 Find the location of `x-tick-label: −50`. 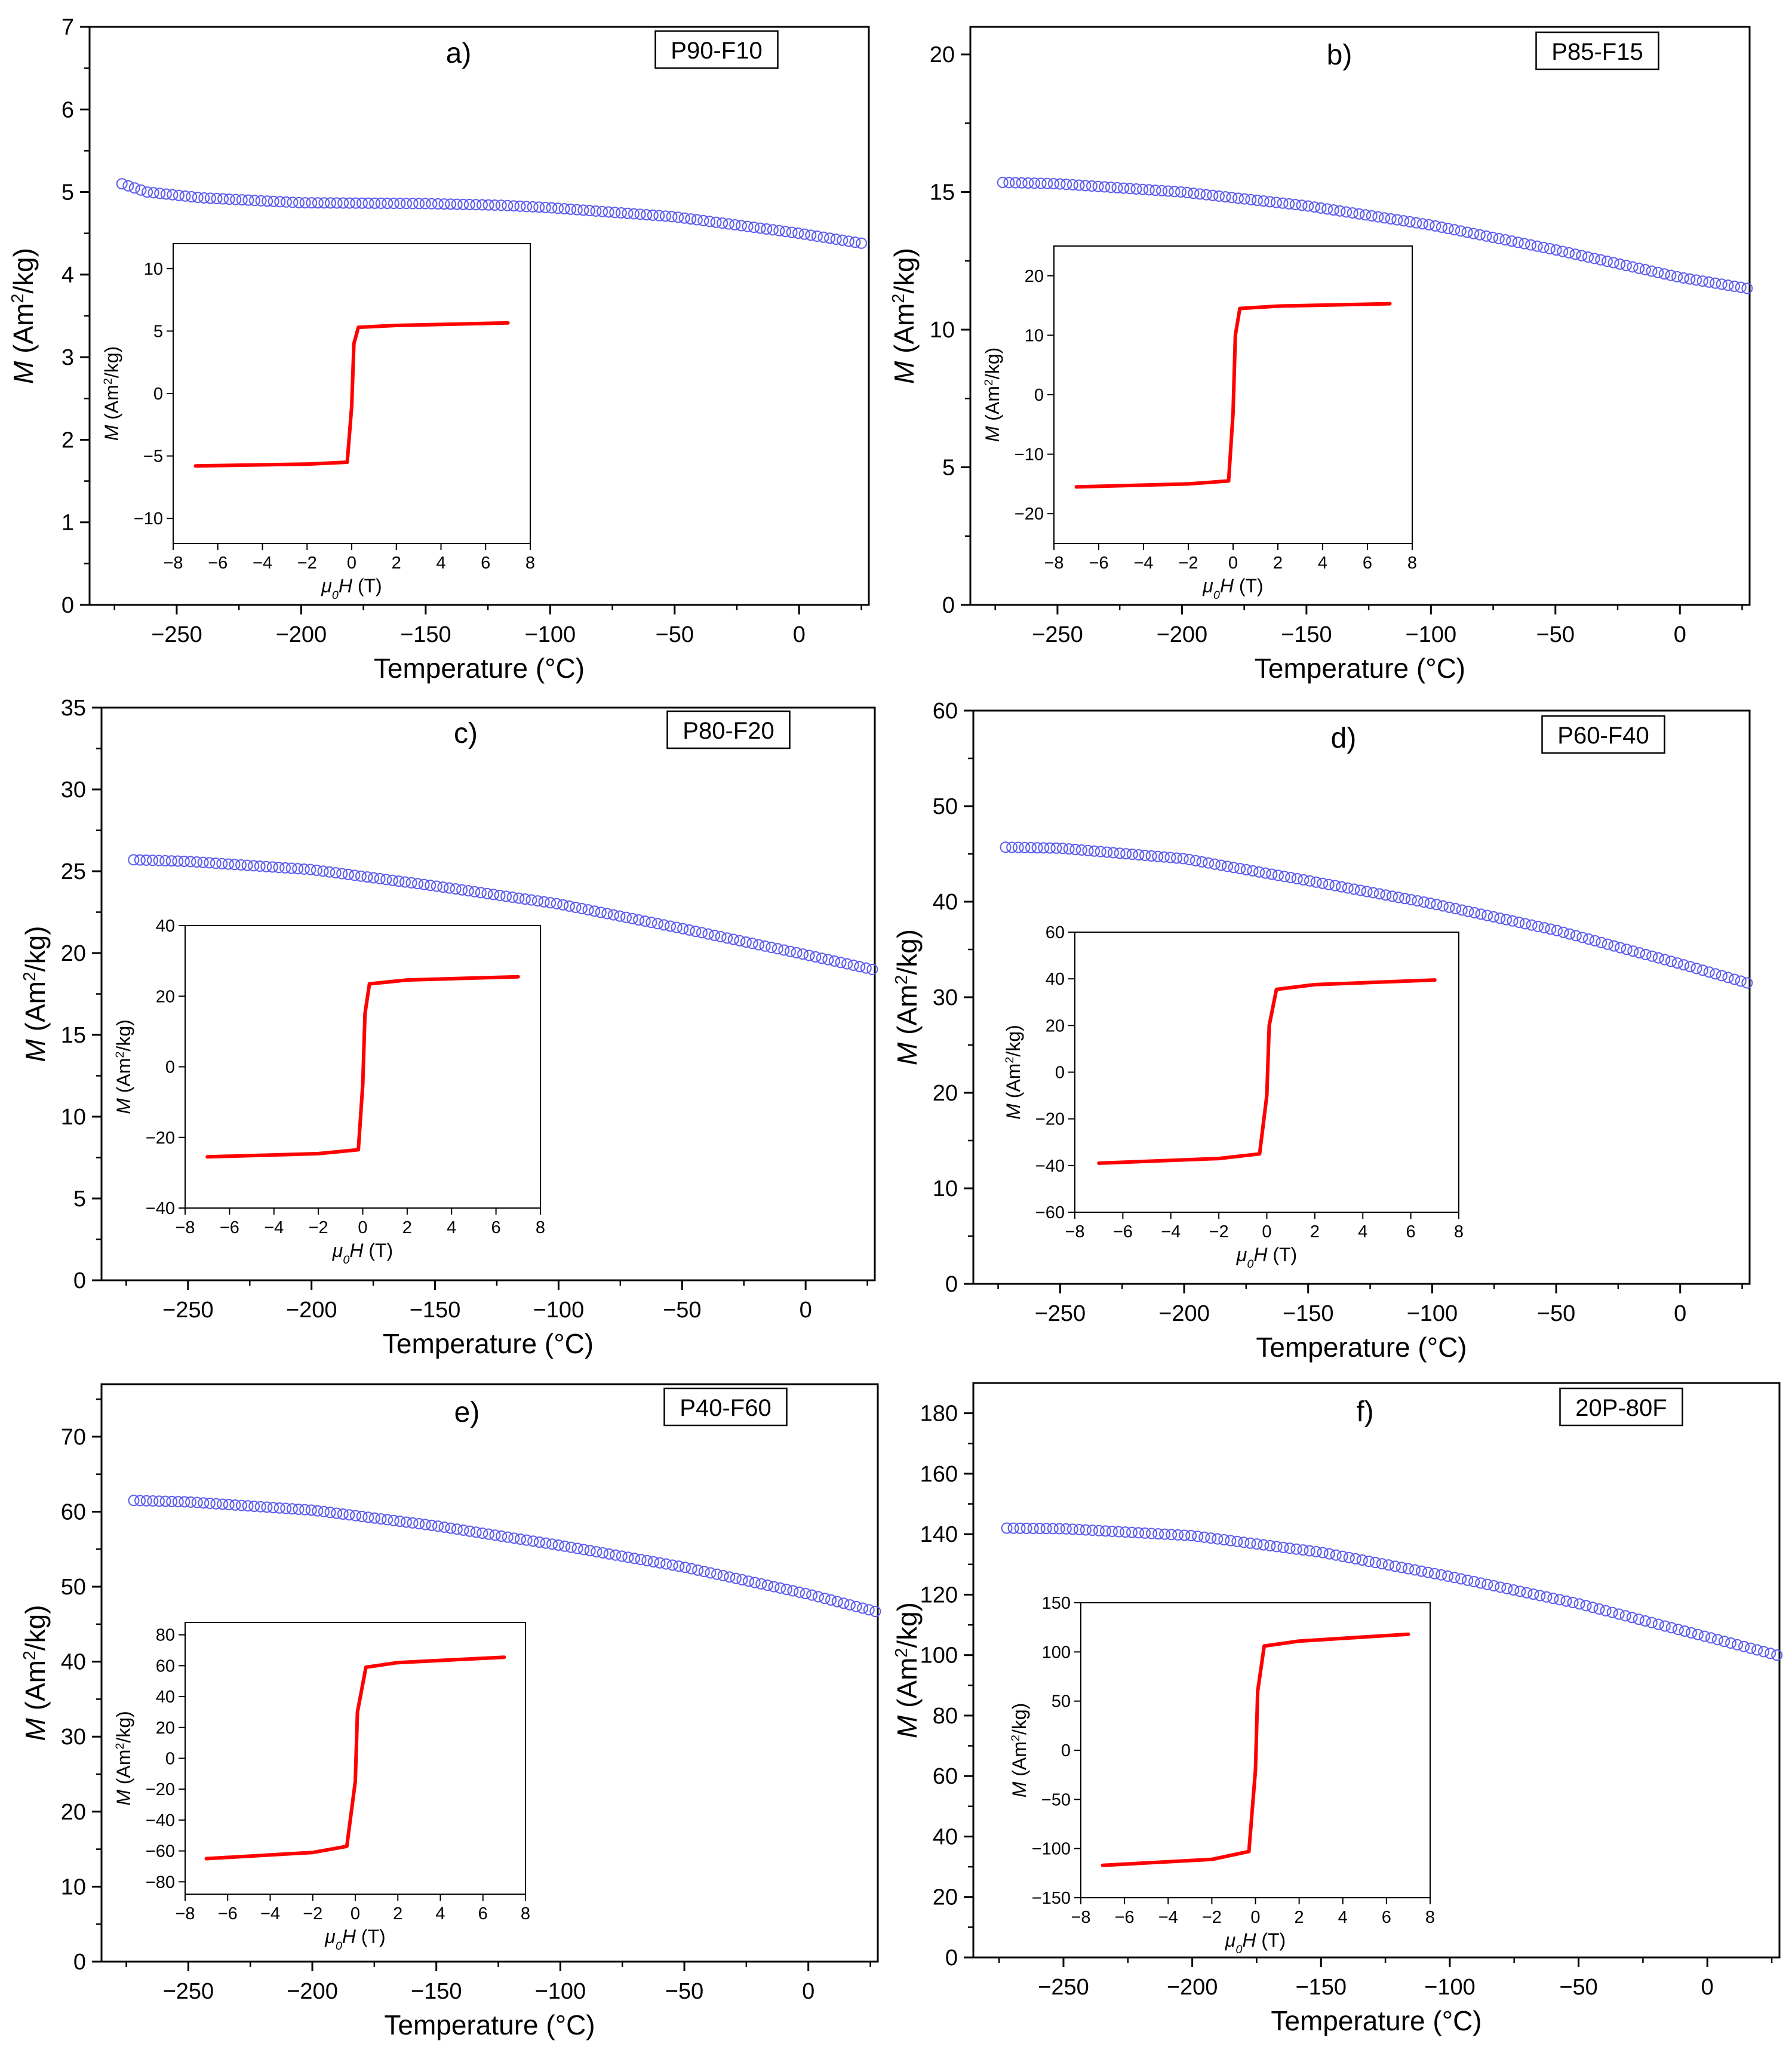

x-tick-label: −50 is located at coordinates (675, 634).